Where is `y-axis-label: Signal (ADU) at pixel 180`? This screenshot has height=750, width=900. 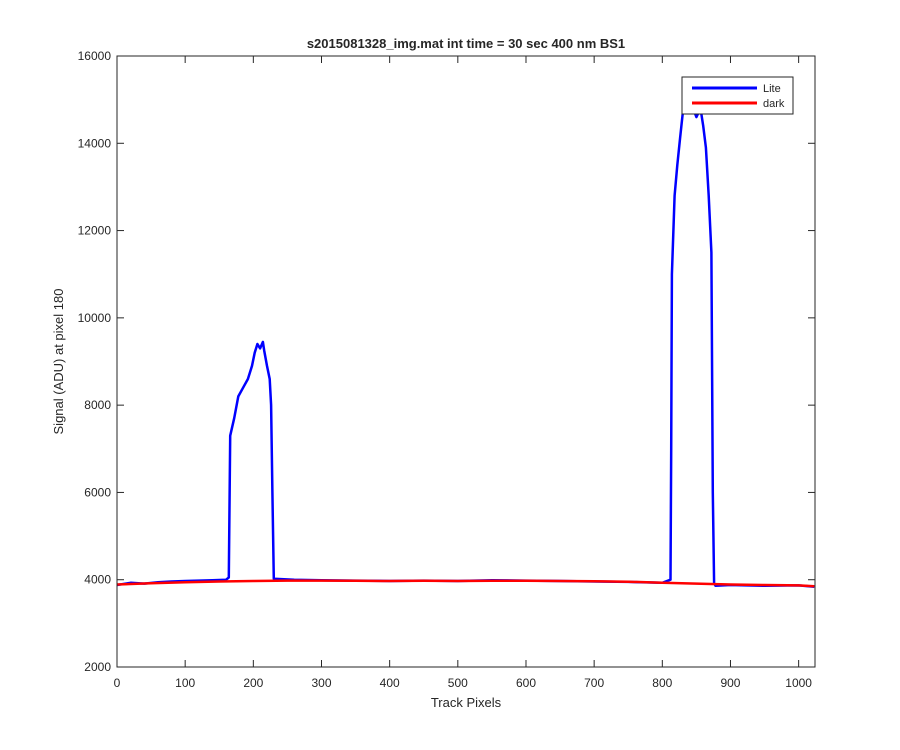
y-axis-label: Signal (ADU) at pixel 180 is located at coordinates (58, 362).